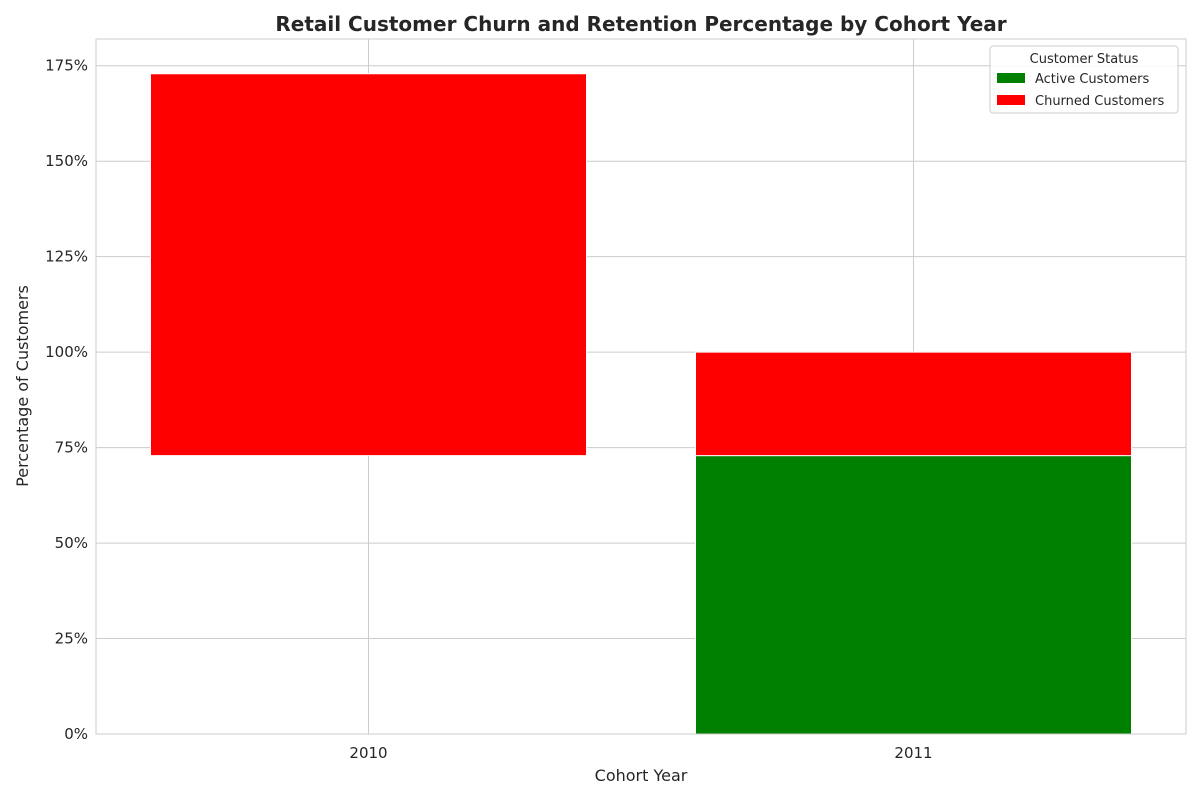 Image resolution: width=1200 pixels, height=800 pixels. I want to click on x-axis-title: Cohort Year, so click(641, 775).